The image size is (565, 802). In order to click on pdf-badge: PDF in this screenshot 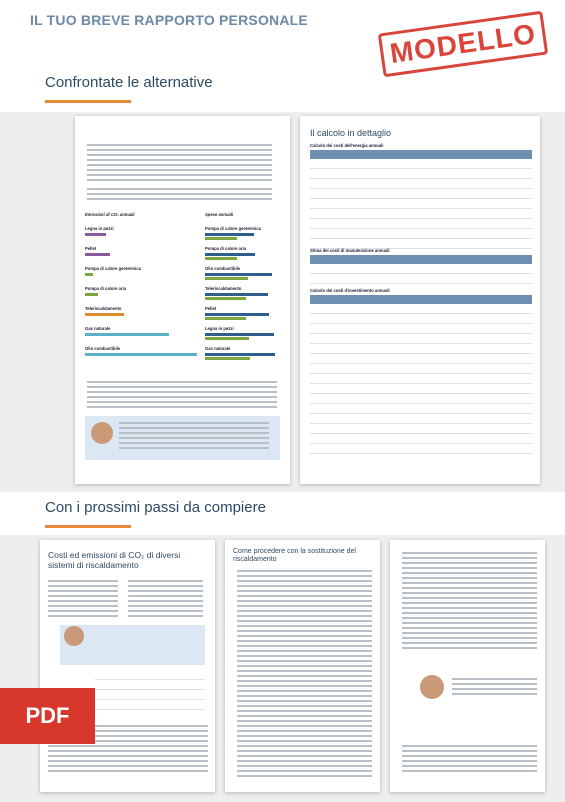, I will do `click(47, 716)`.